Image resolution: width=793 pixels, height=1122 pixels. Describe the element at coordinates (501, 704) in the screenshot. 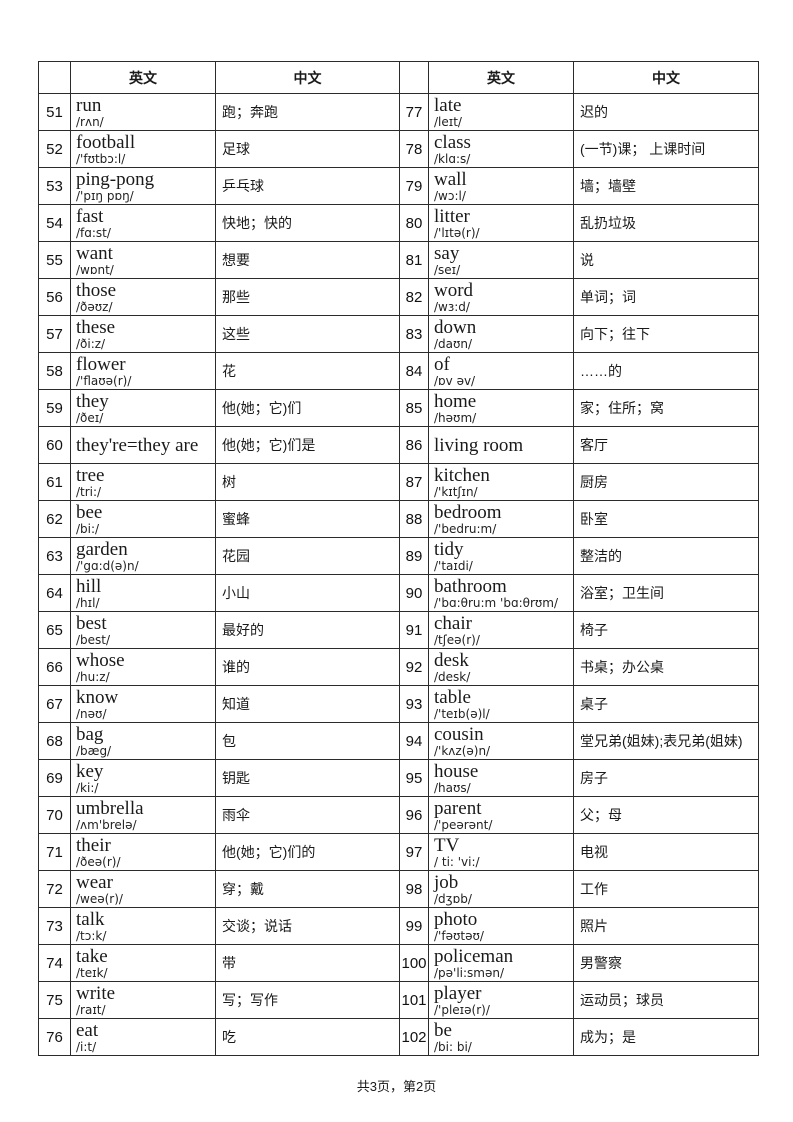

I see `english-cell-right: table/'teɪb(ə)l/` at that location.